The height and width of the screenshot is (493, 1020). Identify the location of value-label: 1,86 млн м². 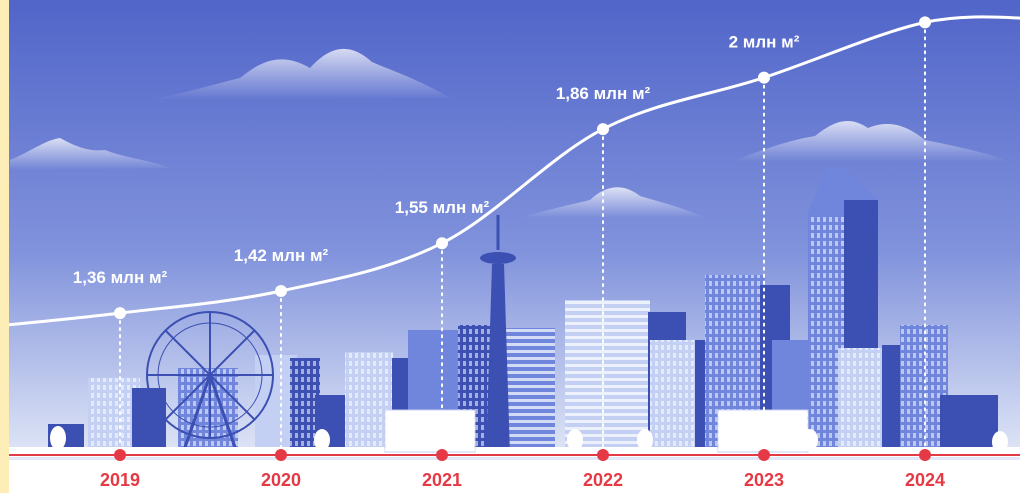
(603, 93).